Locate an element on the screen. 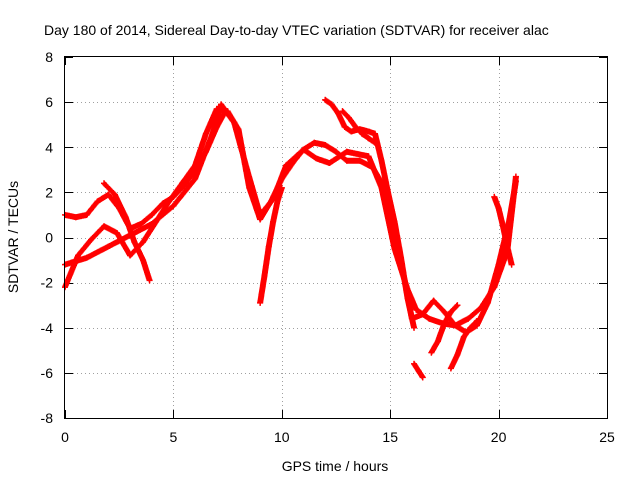 This screenshot has width=640, height=480. x-tick-label: 5 is located at coordinates (174, 437).